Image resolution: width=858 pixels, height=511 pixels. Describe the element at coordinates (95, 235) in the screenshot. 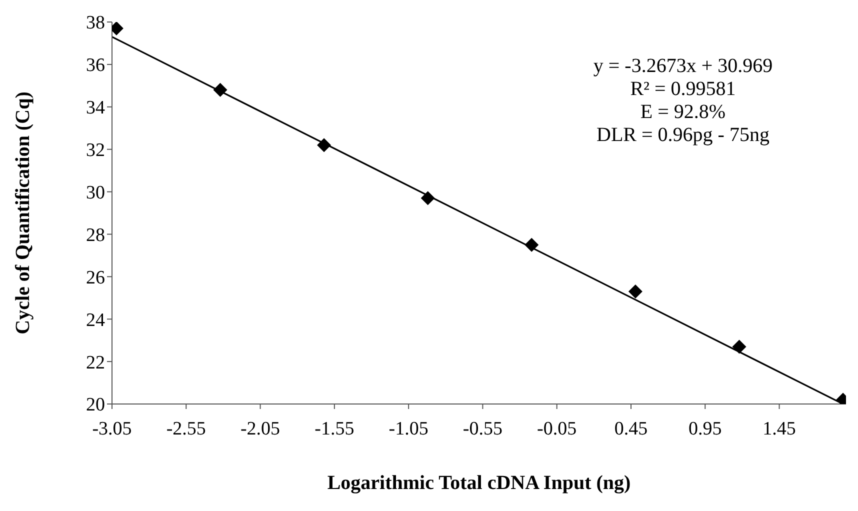

I see `y-tick-label: 28` at that location.